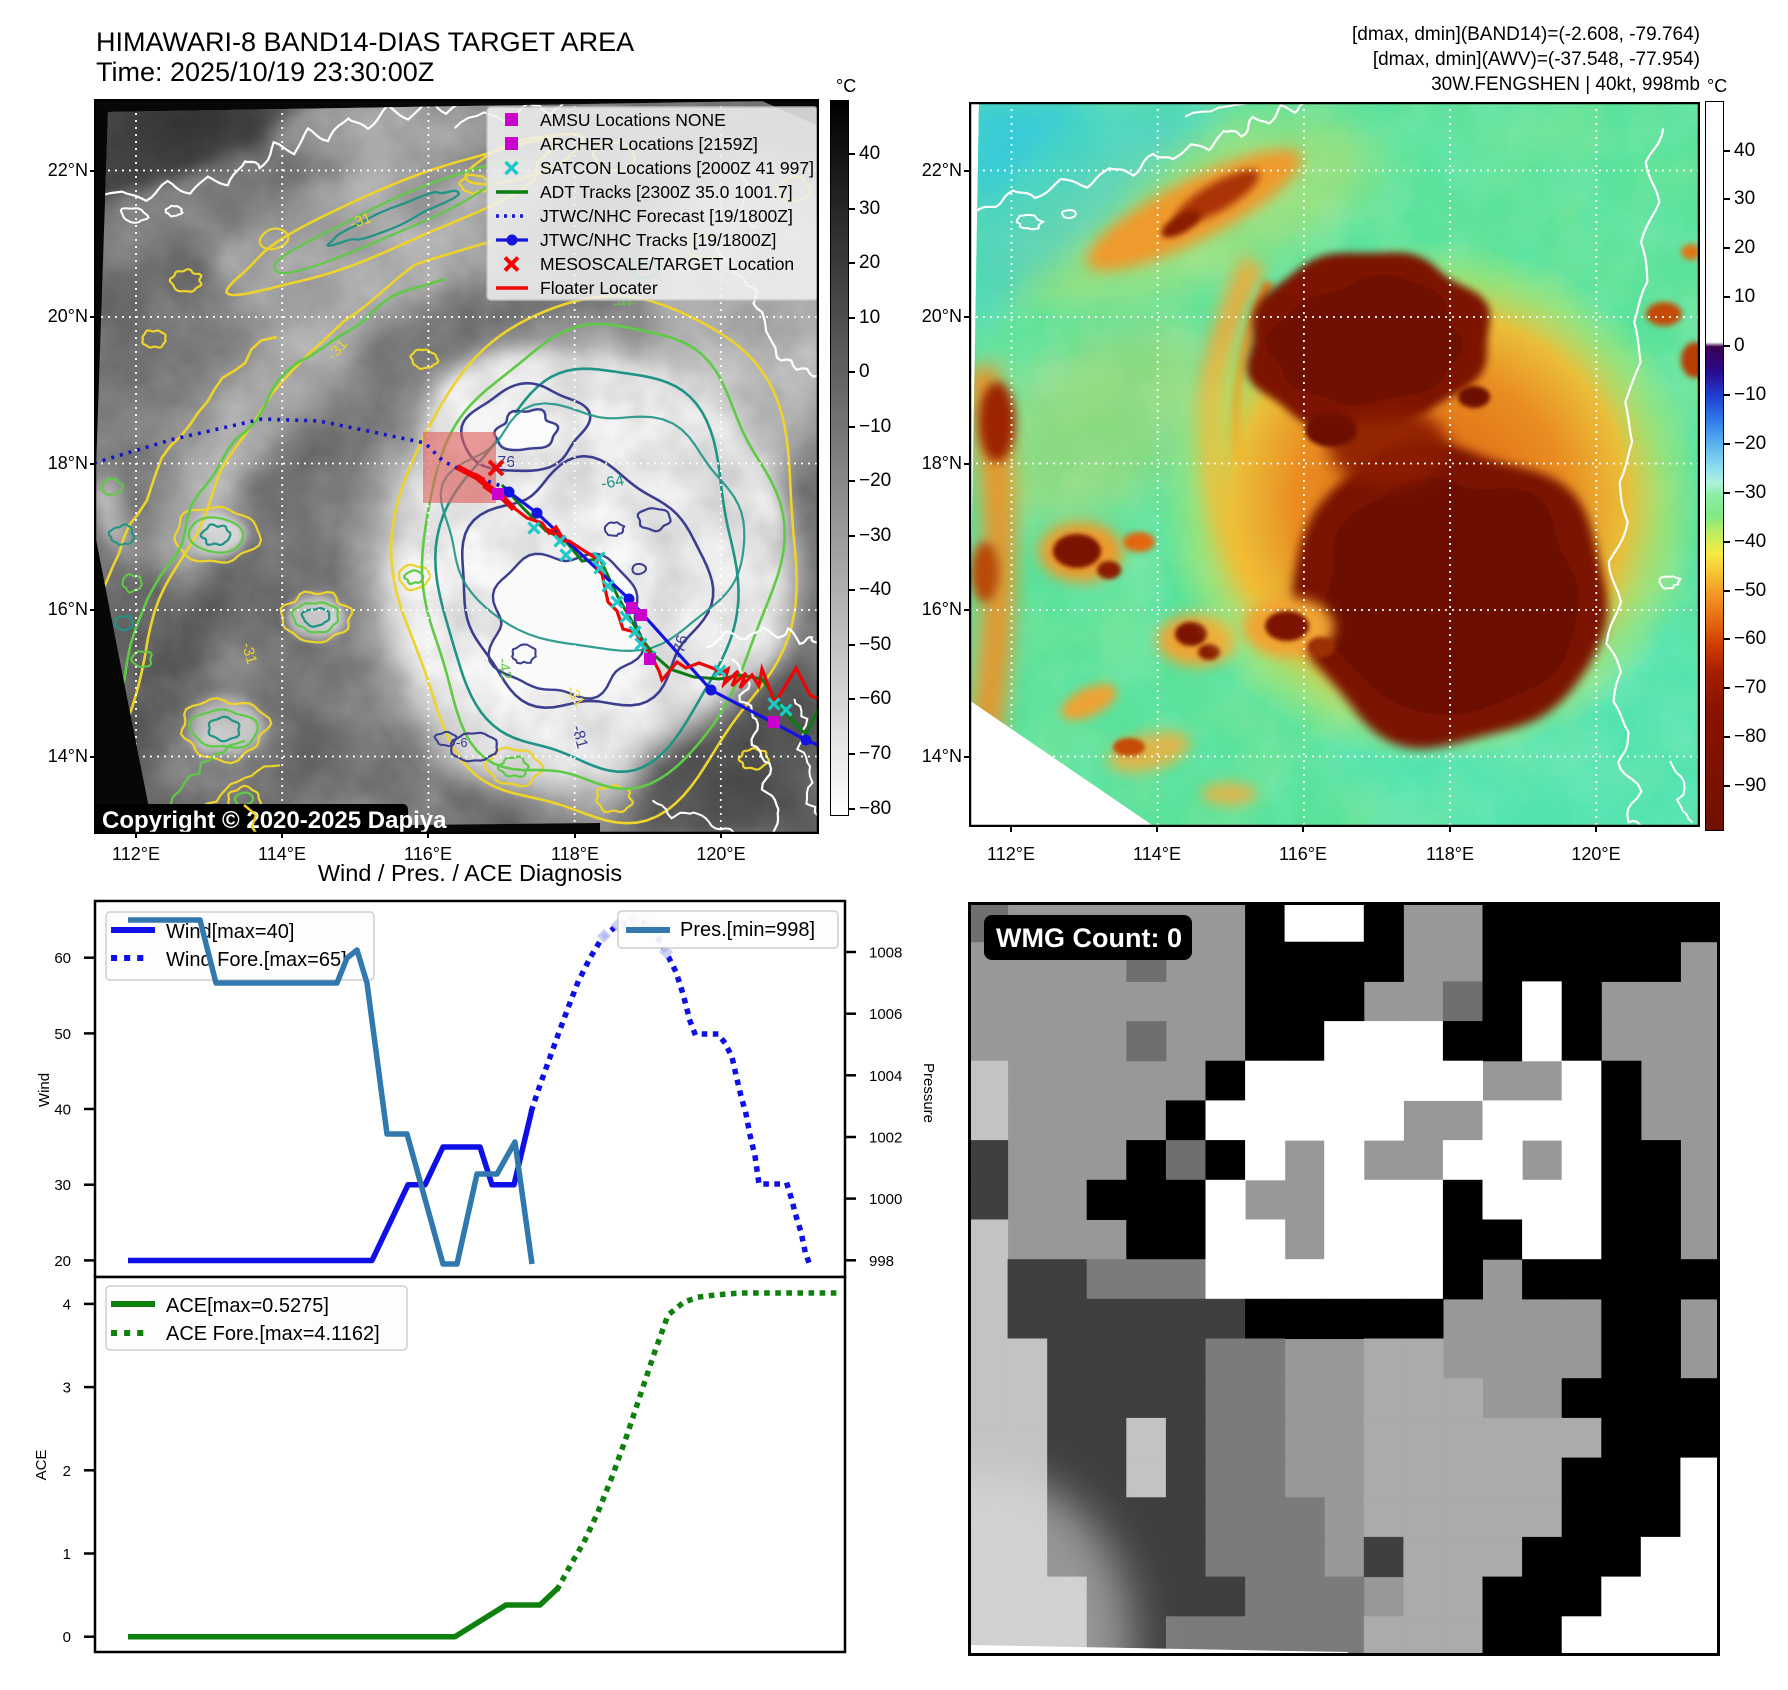  Describe the element at coordinates (67, 1637) in the screenshot. I see `svg-text: 0` at that location.